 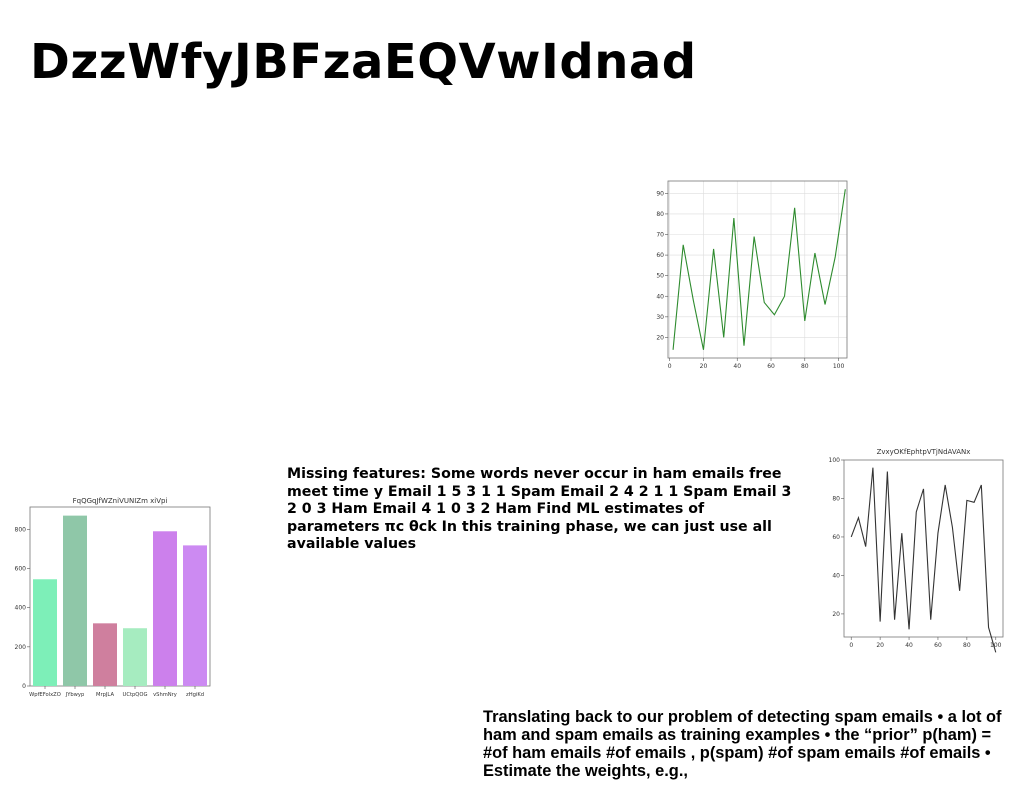 I want to click on y-tick-label: 400, so click(x=21, y=608).